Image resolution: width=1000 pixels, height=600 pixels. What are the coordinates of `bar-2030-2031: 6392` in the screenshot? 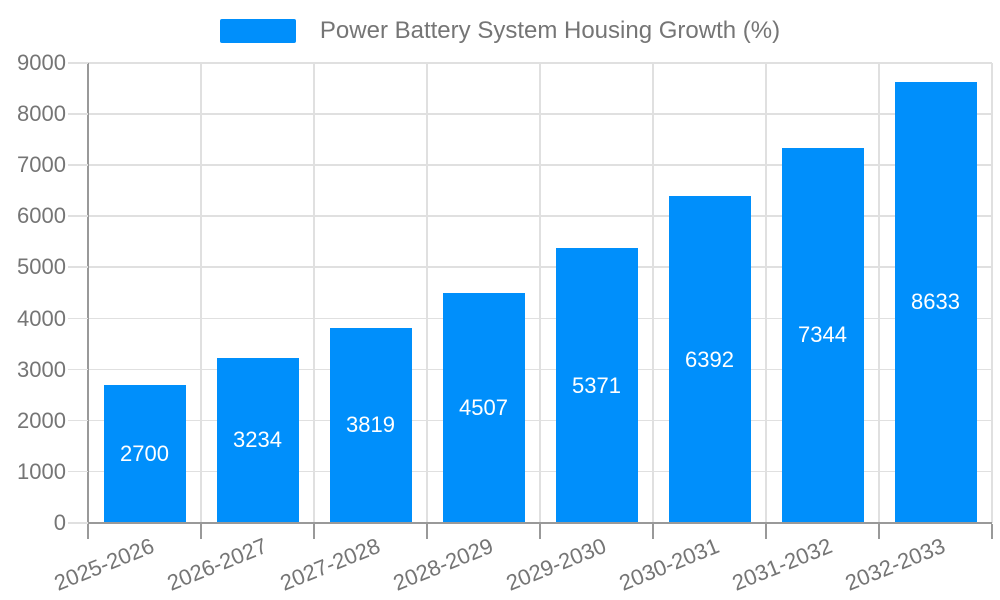 It's located at (709, 359).